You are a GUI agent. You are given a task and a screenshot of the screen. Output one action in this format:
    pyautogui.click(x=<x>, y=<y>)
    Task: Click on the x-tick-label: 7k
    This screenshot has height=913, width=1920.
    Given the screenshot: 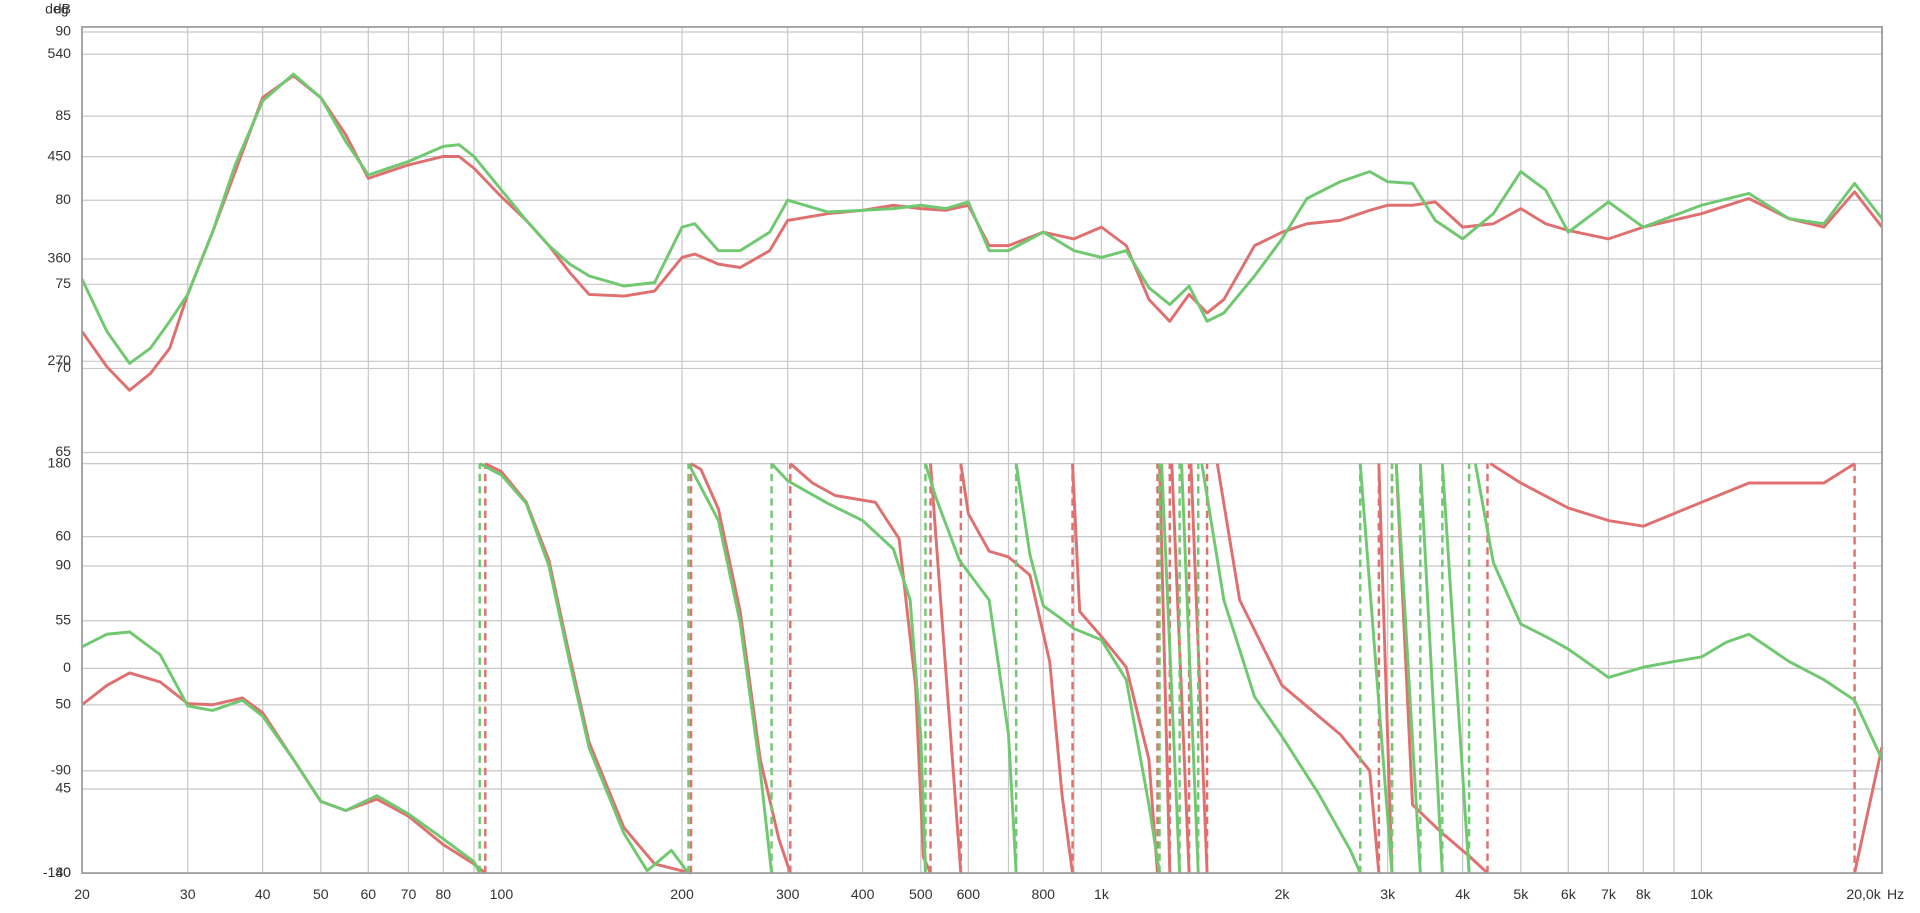 What is the action you would take?
    pyautogui.click(x=1609, y=894)
    